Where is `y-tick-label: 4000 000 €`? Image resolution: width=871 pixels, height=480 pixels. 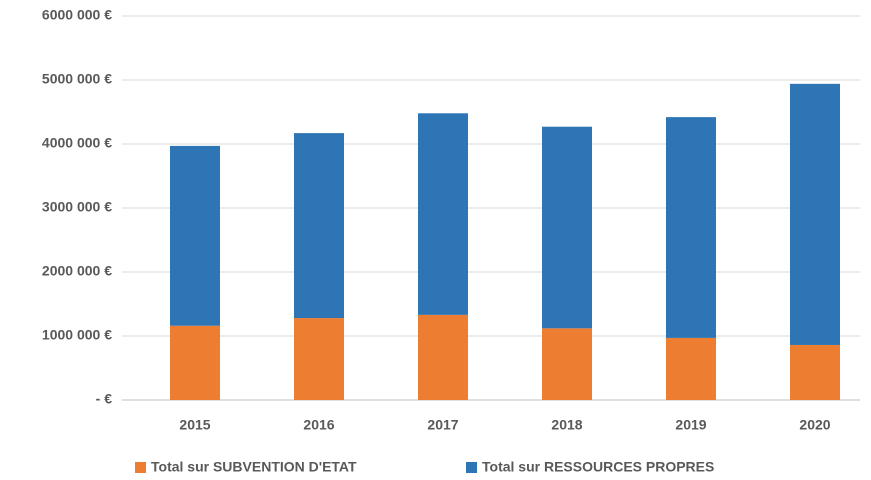
y-tick-label: 4000 000 € is located at coordinates (77, 143).